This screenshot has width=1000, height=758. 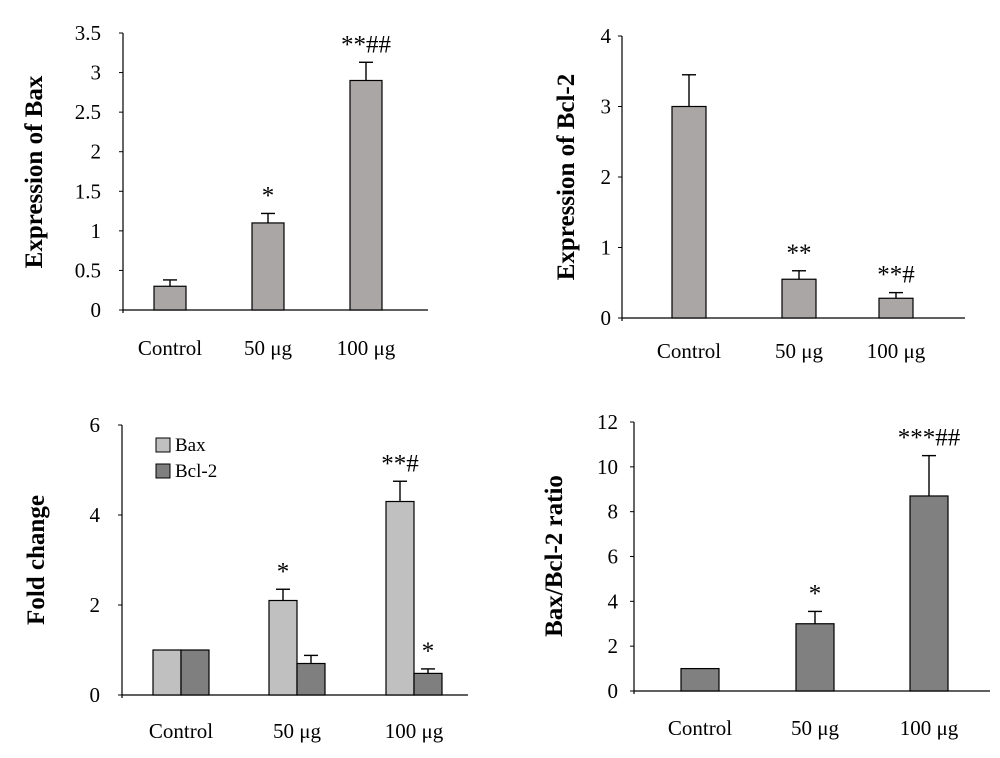 I want to click on y-tick-label: 8, so click(x=613, y=512).